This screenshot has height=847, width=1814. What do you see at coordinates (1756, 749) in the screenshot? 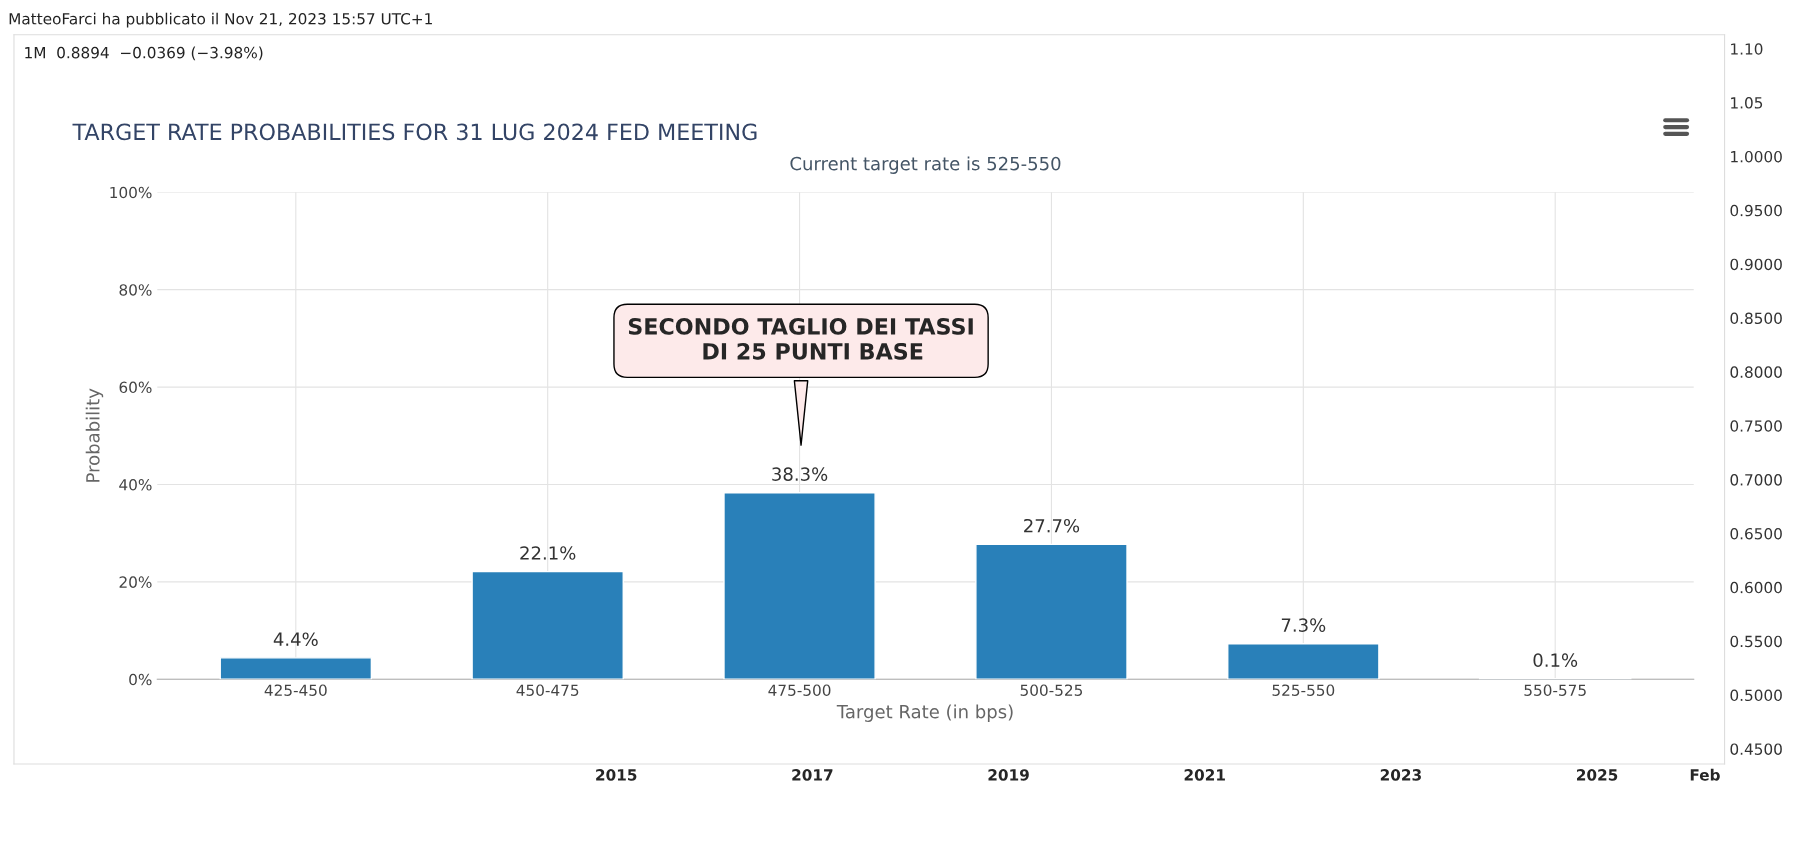
I see `y2-tick-label: 0.4500` at bounding box center [1756, 749].